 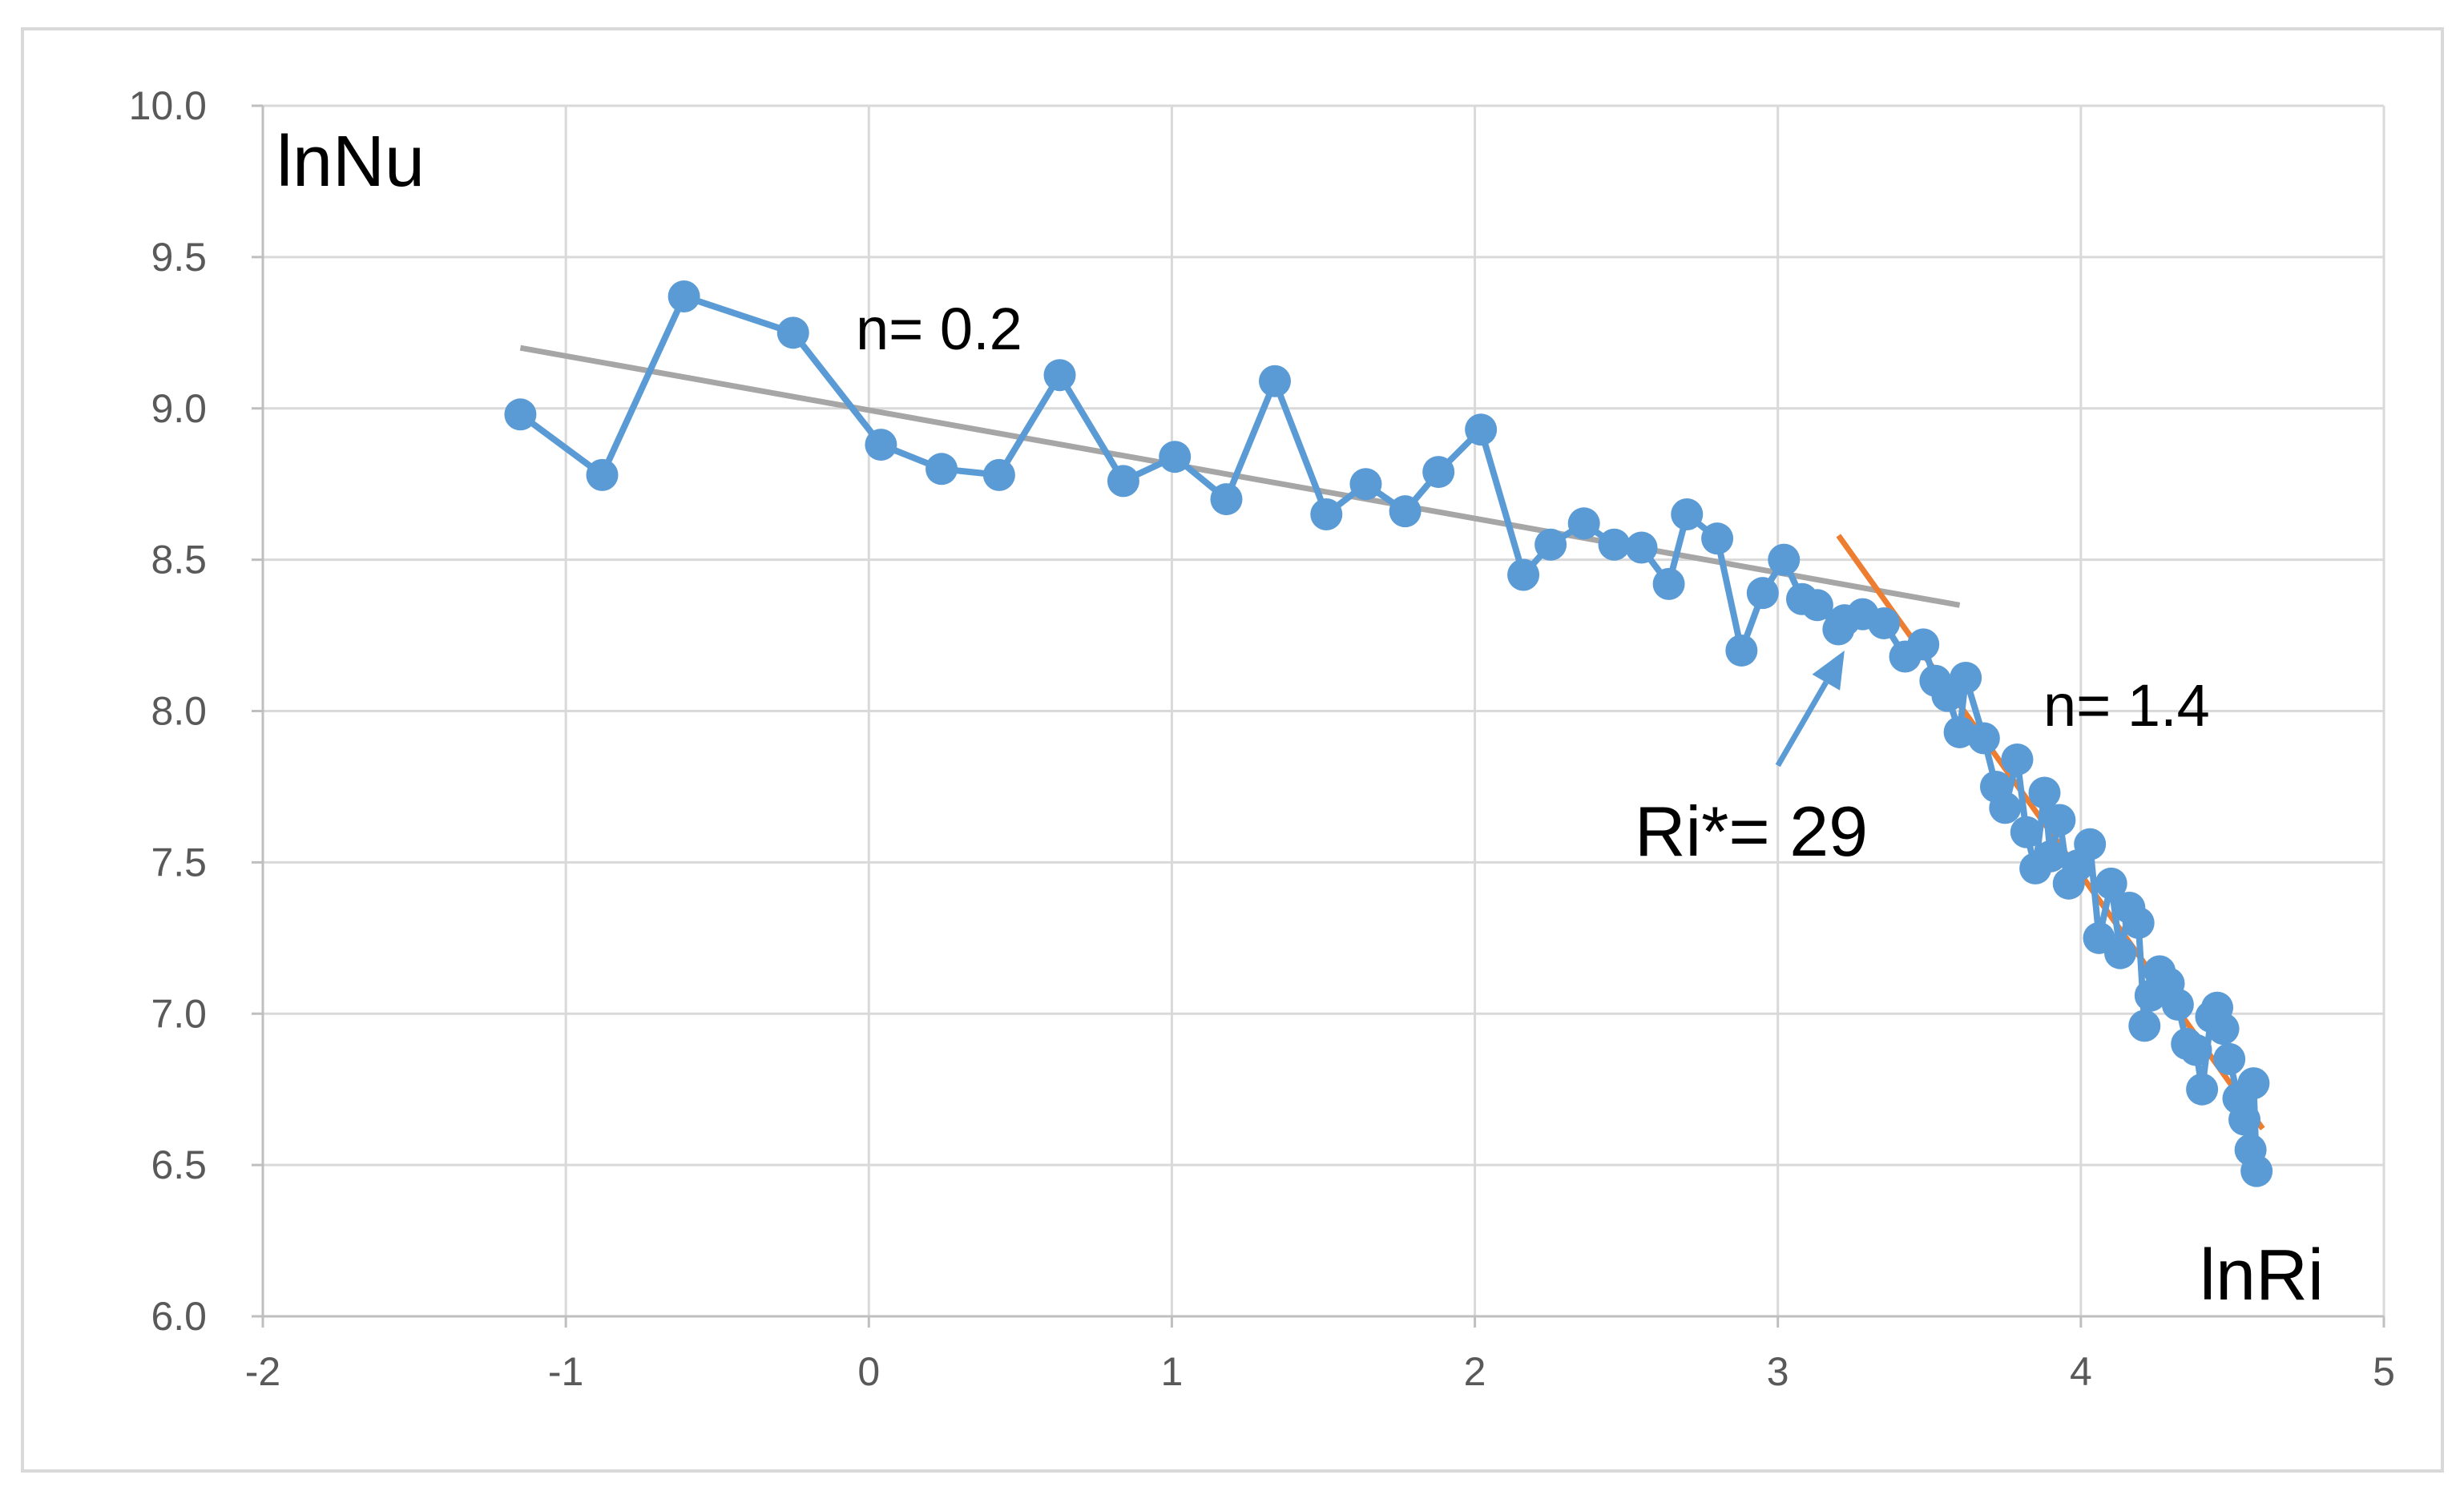 What do you see at coordinates (2384, 1372) in the screenshot?
I see `x-tick-label: 5` at bounding box center [2384, 1372].